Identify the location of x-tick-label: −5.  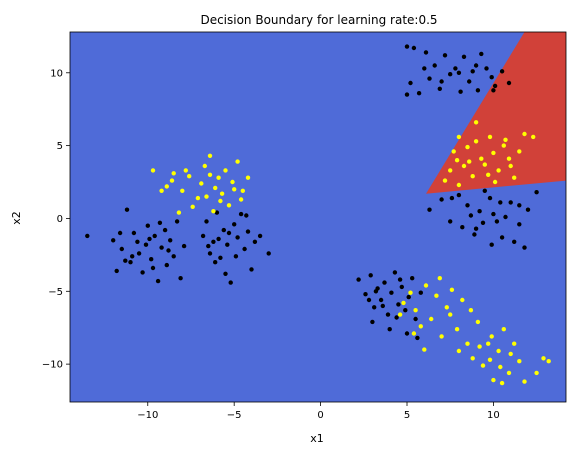
(234, 415).